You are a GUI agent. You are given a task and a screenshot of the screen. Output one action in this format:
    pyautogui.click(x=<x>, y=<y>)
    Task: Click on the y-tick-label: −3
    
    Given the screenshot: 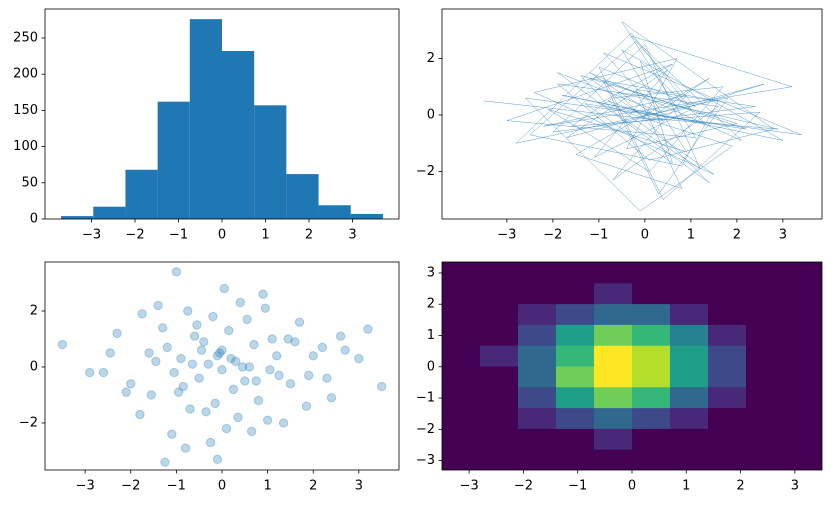 What is the action you would take?
    pyautogui.click(x=425, y=460)
    